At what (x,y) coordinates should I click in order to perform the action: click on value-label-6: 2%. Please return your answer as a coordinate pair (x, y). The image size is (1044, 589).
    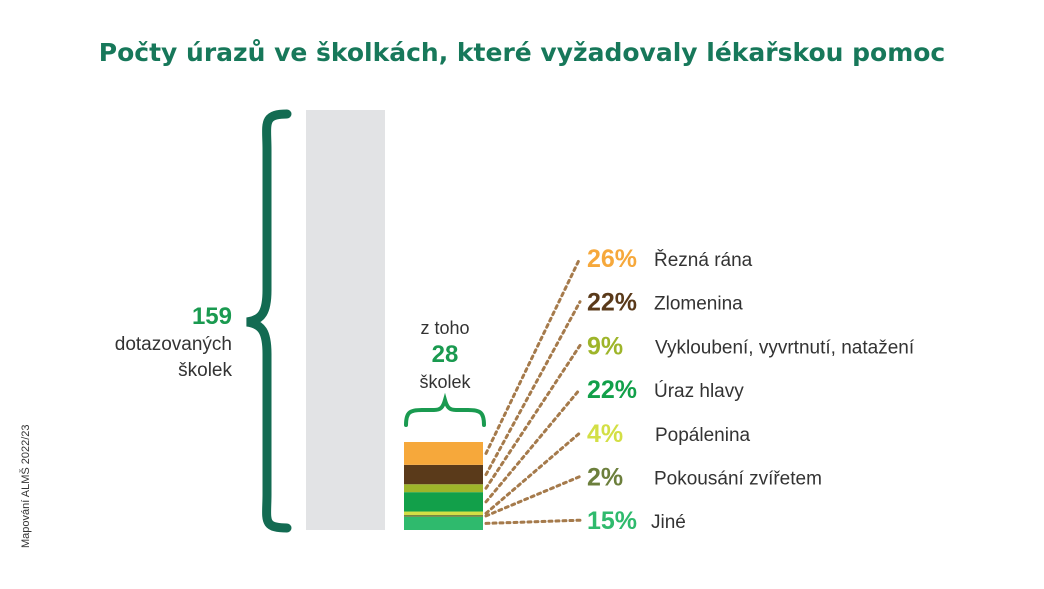
    Looking at the image, I should click on (605, 478).